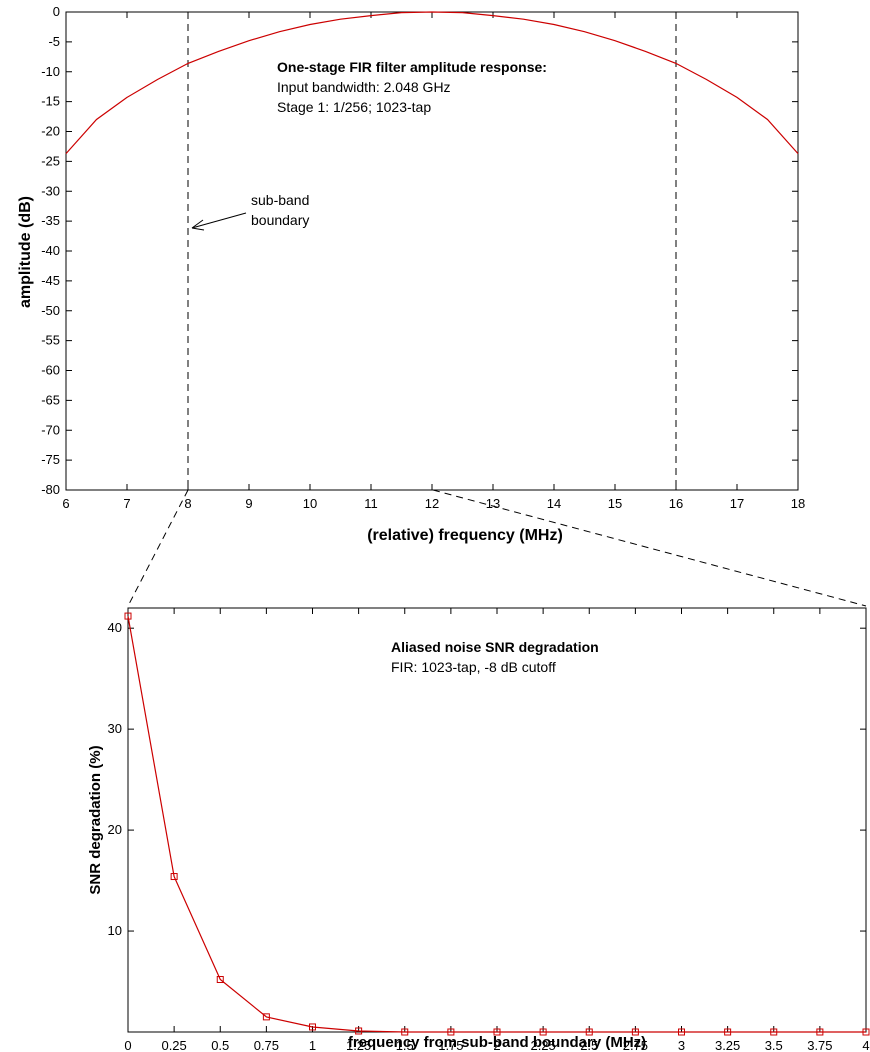 This screenshot has width=870, height=1052. Describe the element at coordinates (126, 503) in the screenshot. I see `x-tick-label: 7` at that location.